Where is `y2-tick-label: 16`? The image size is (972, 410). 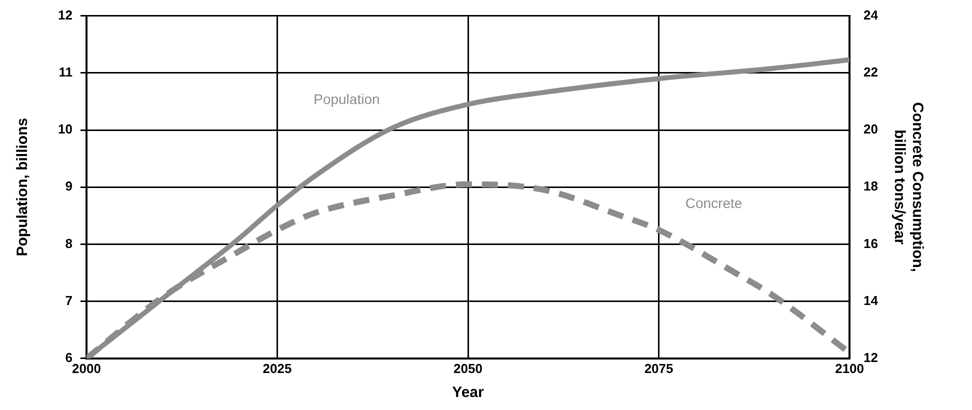 y2-tick-label: 16 is located at coordinates (871, 243).